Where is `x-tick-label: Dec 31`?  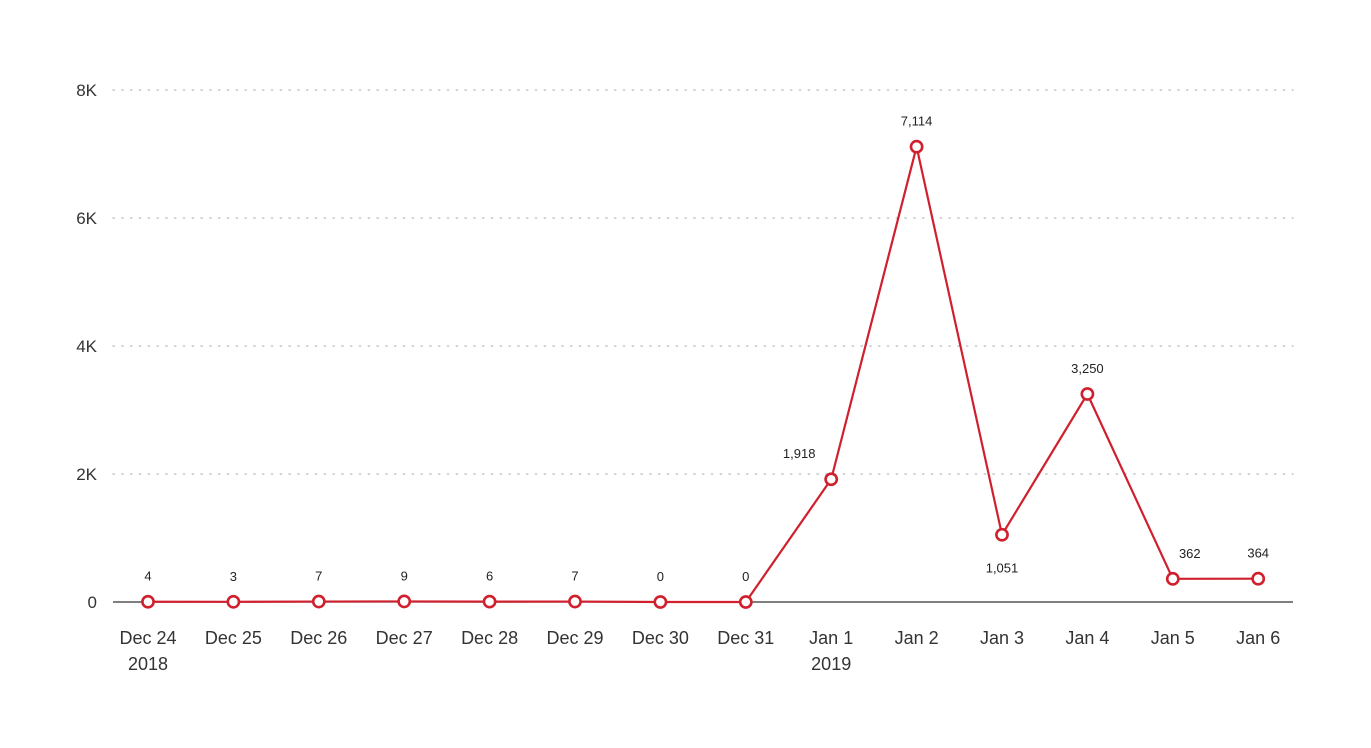 x-tick-label: Dec 31 is located at coordinates (745, 638).